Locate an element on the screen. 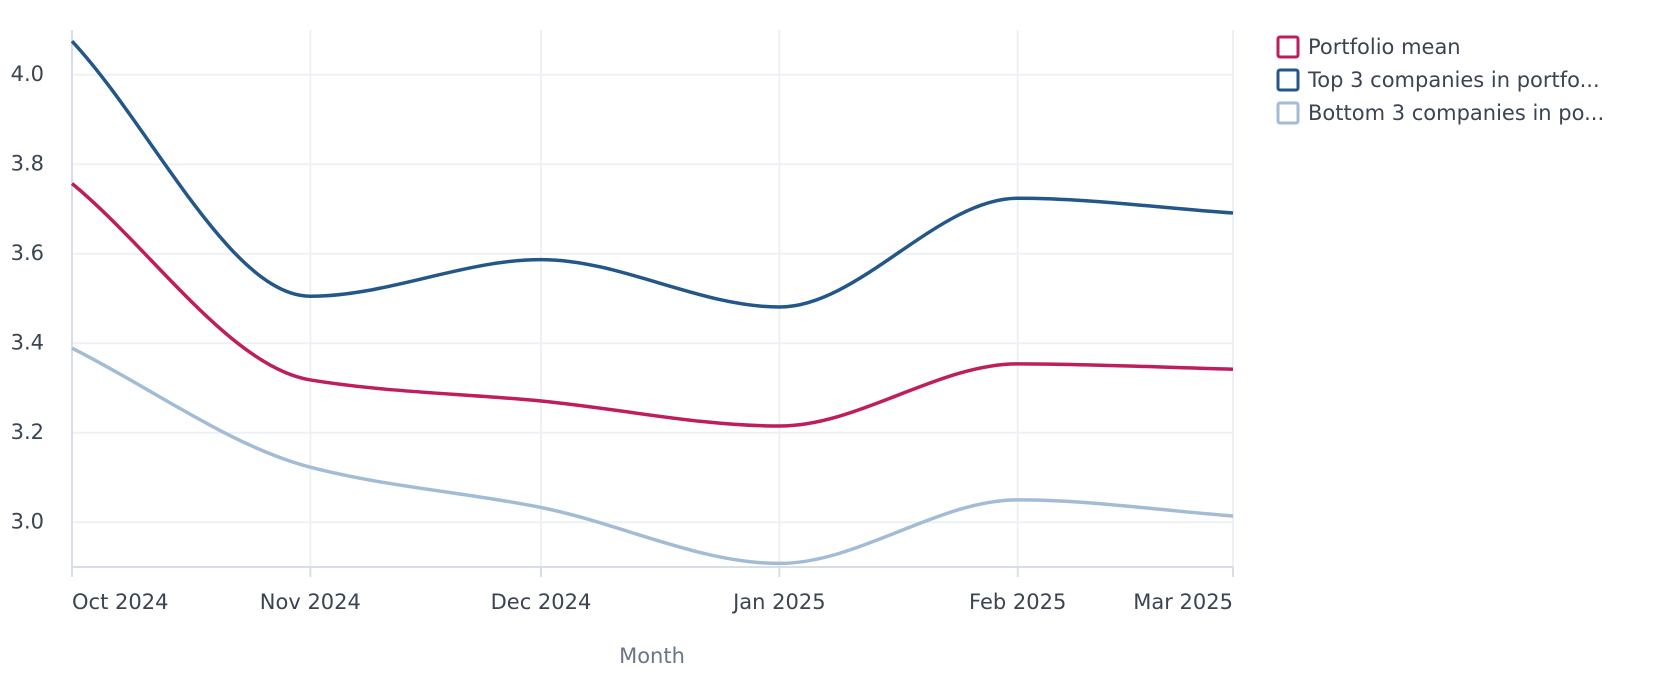  y-tick-label: 3.2 is located at coordinates (27, 432).